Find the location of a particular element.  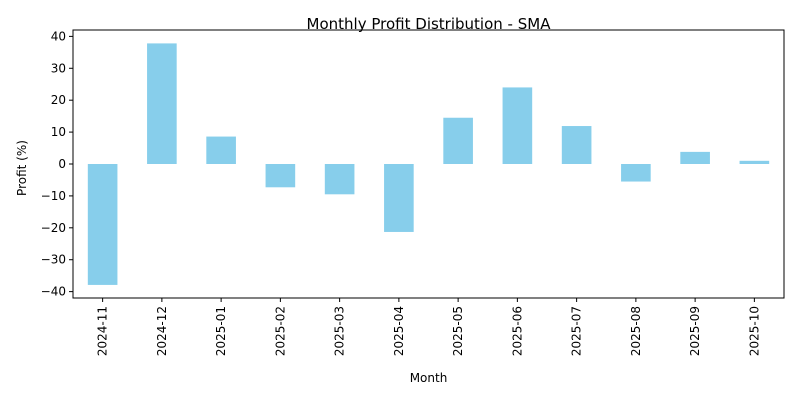

y-tick-label: 20 is located at coordinates (58, 100).